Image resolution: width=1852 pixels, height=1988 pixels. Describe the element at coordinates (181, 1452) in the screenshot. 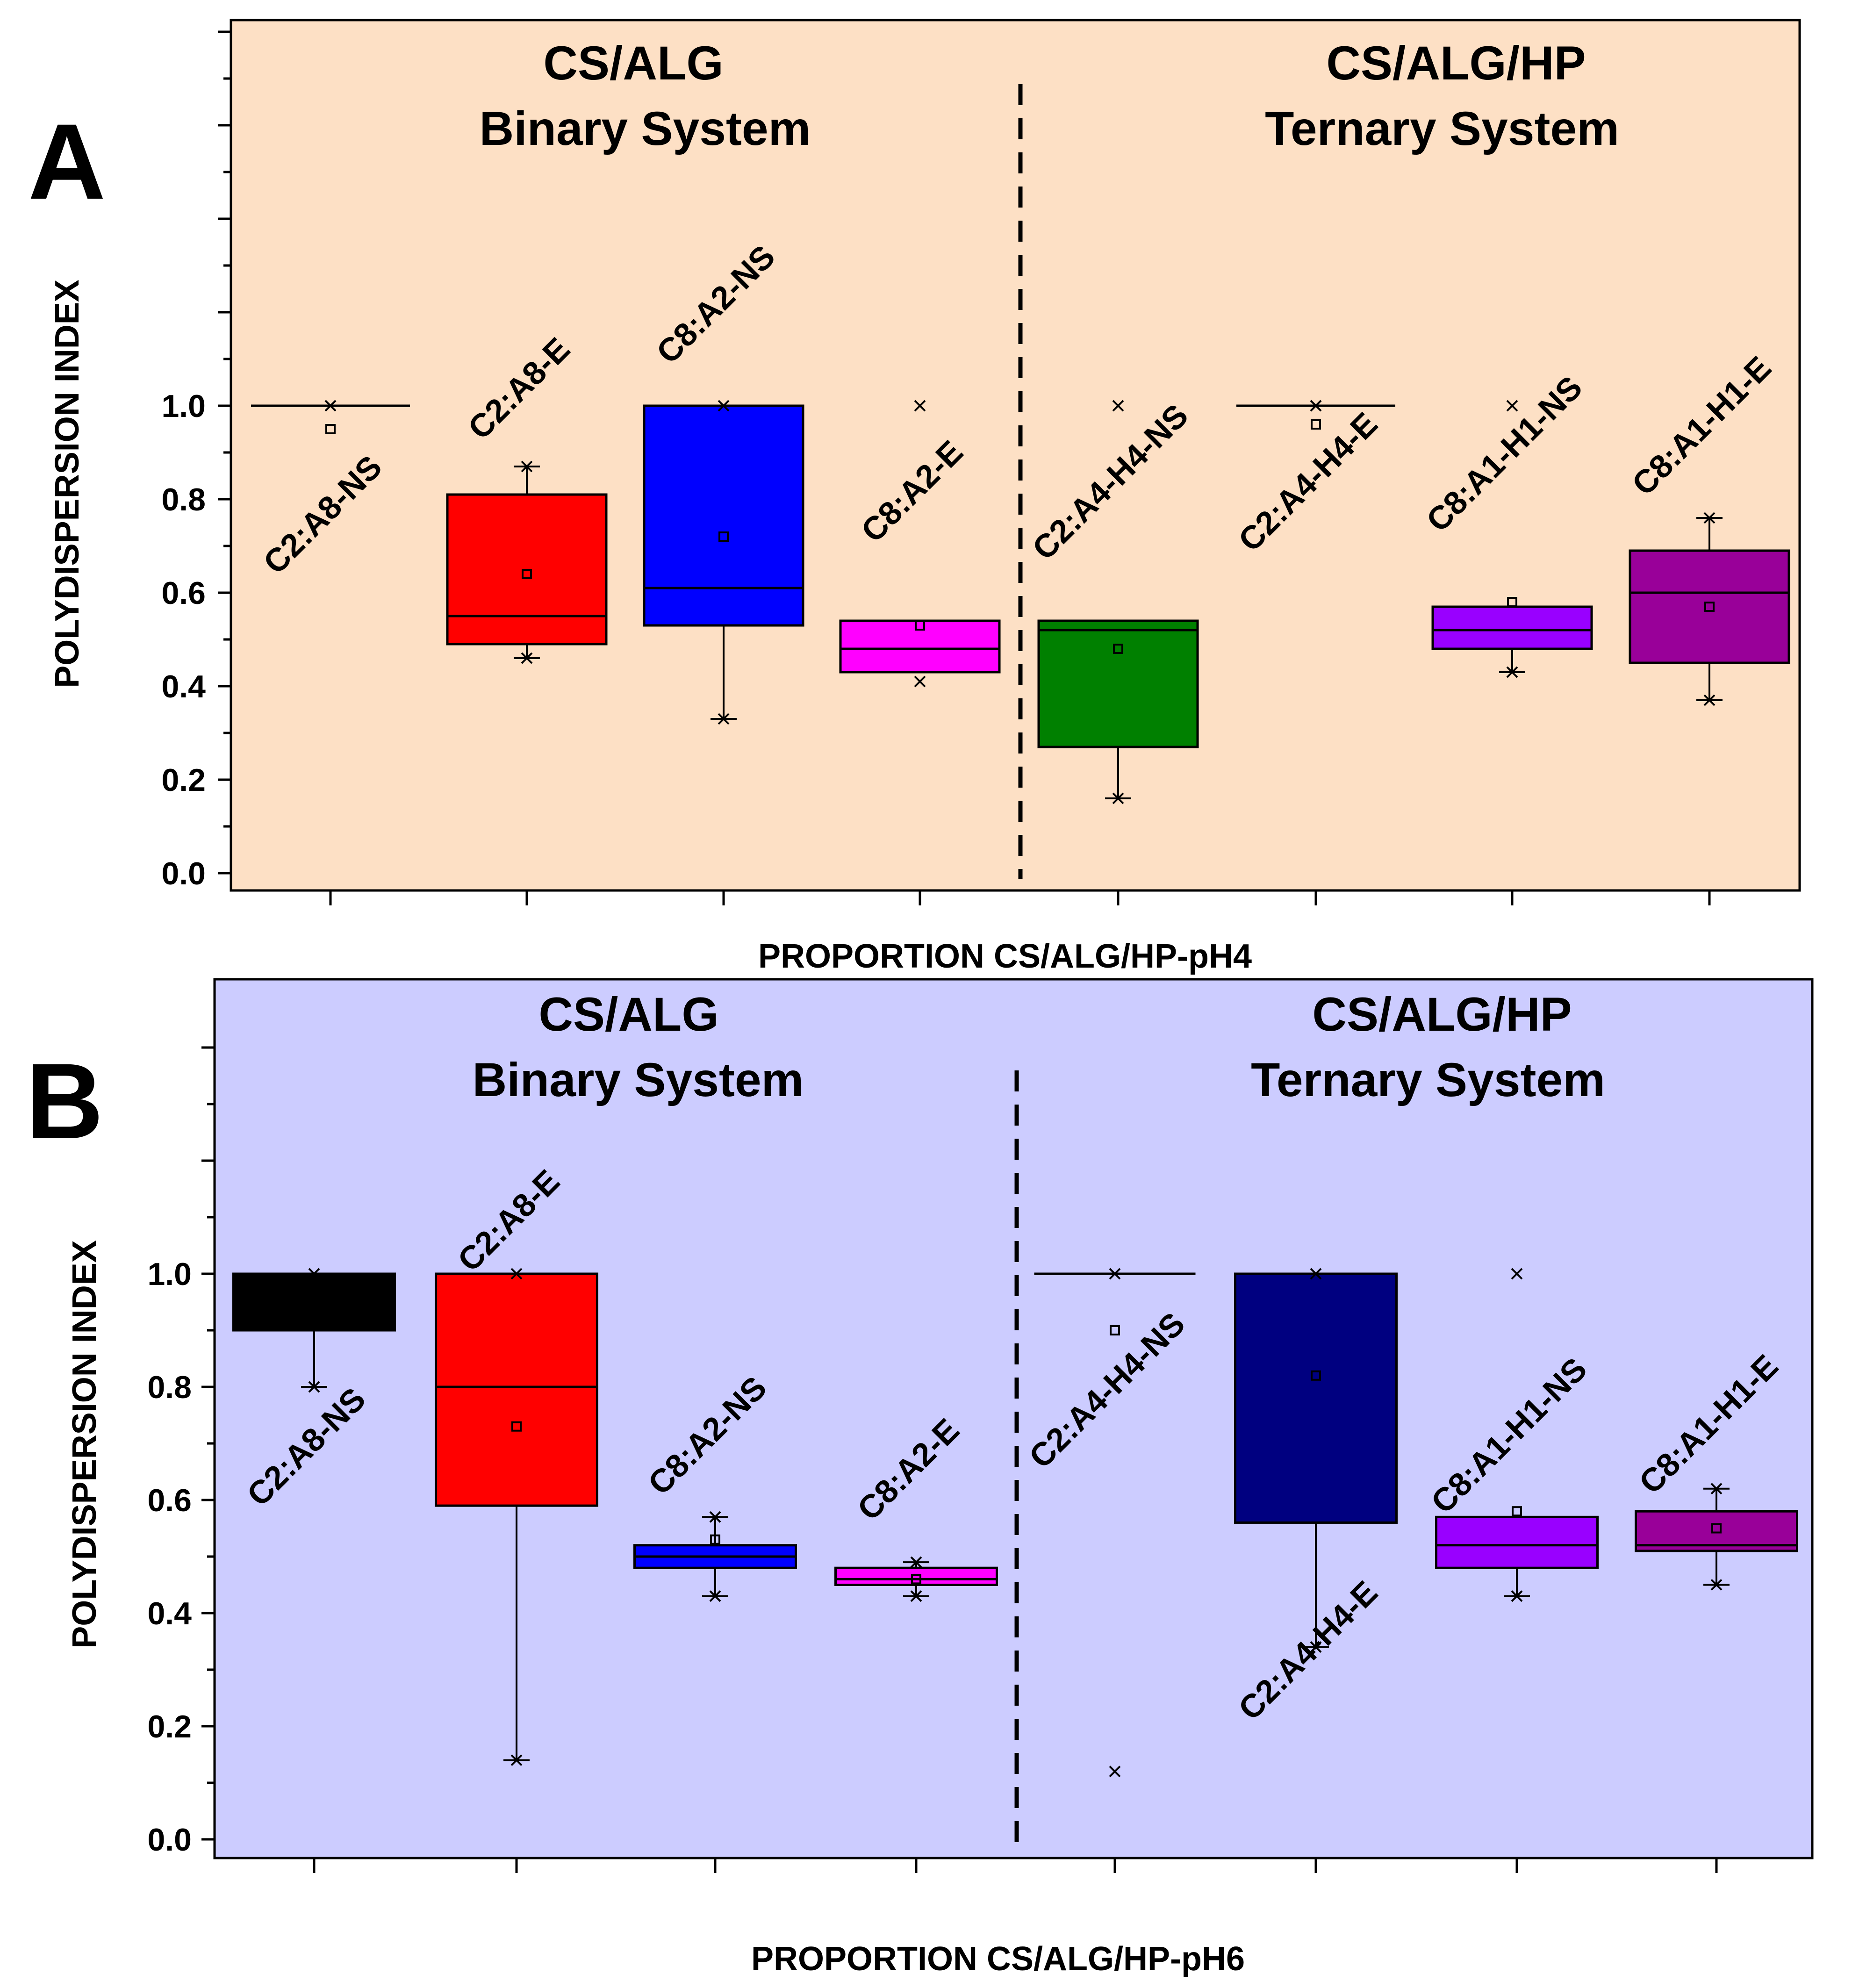

I see `panel-b-yticks: 0.0 0.2 0.4 0.6 0.8 1.0` at that location.